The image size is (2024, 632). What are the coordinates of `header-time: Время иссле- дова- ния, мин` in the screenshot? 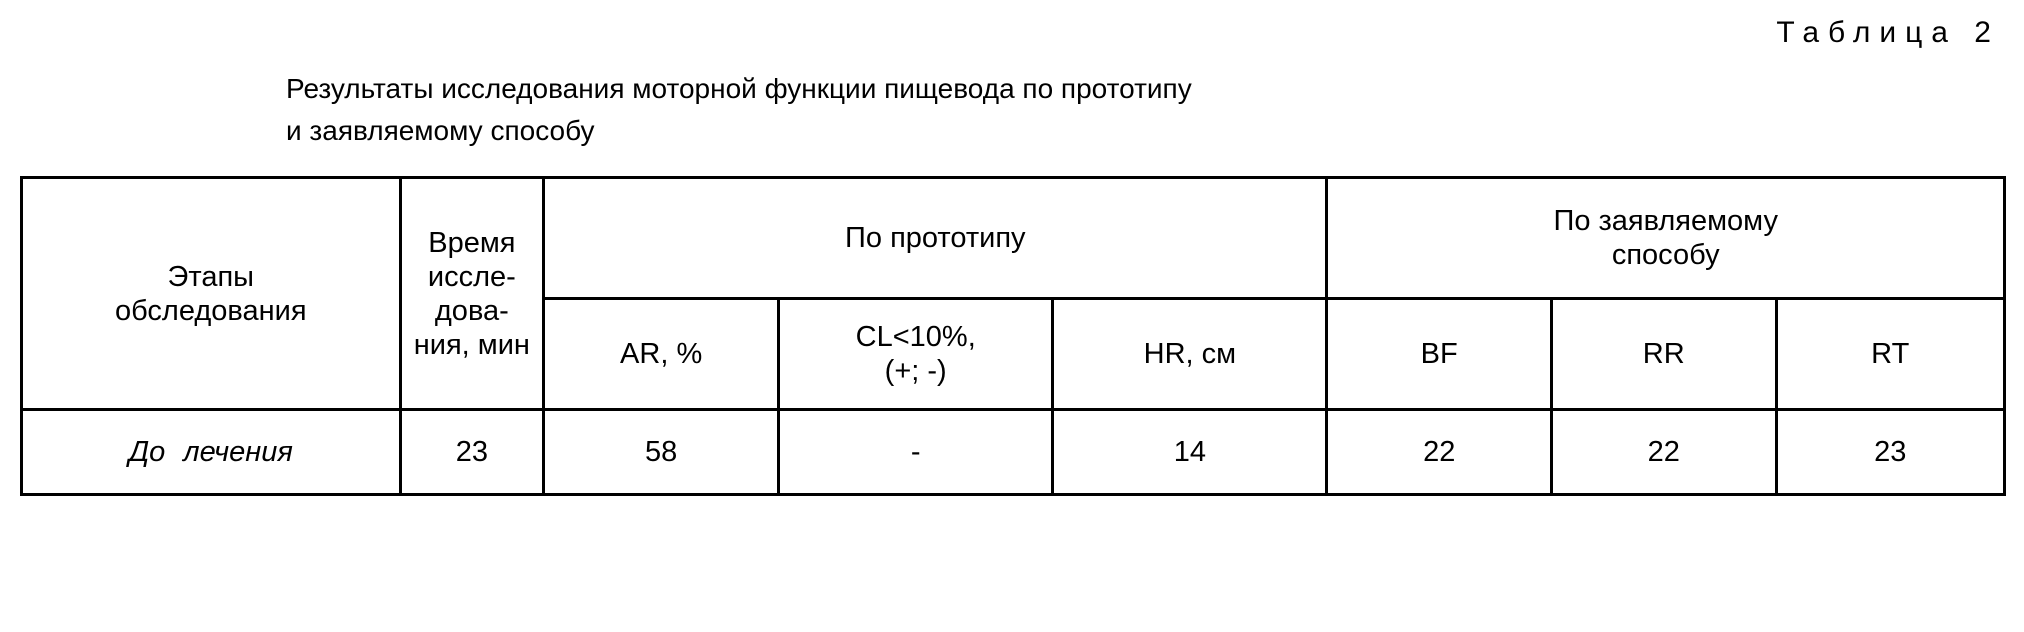 It's located at (472, 293).